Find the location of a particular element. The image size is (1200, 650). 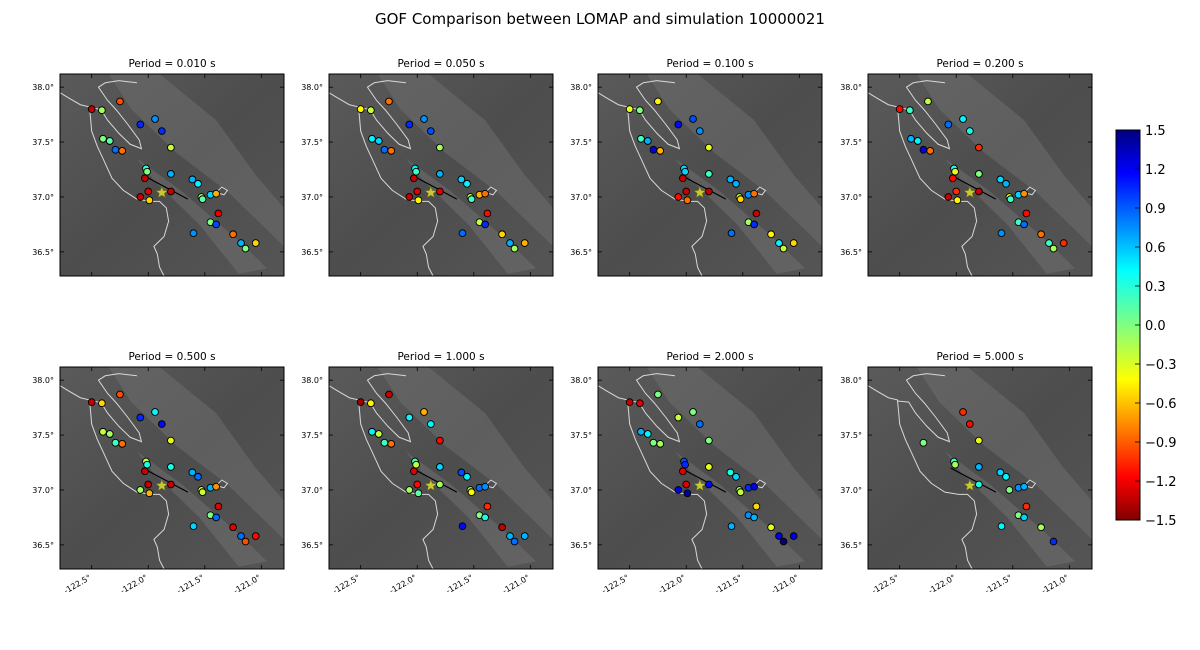

colorbar-tick-label: 0.0 is located at coordinates (1155, 326).